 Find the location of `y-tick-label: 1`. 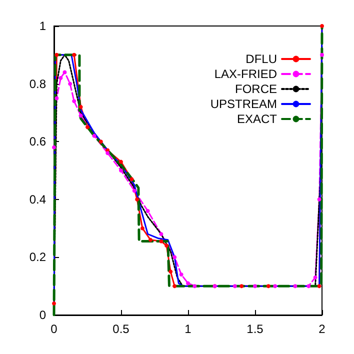

y-tick-label: 1 is located at coordinates (42, 26).